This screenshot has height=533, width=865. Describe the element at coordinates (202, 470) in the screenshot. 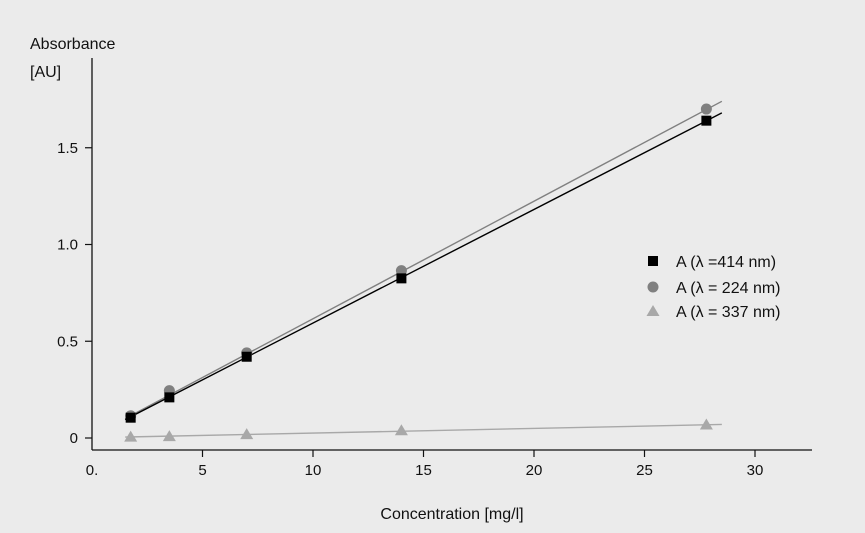

I see `x-tick-label: 5` at that location.